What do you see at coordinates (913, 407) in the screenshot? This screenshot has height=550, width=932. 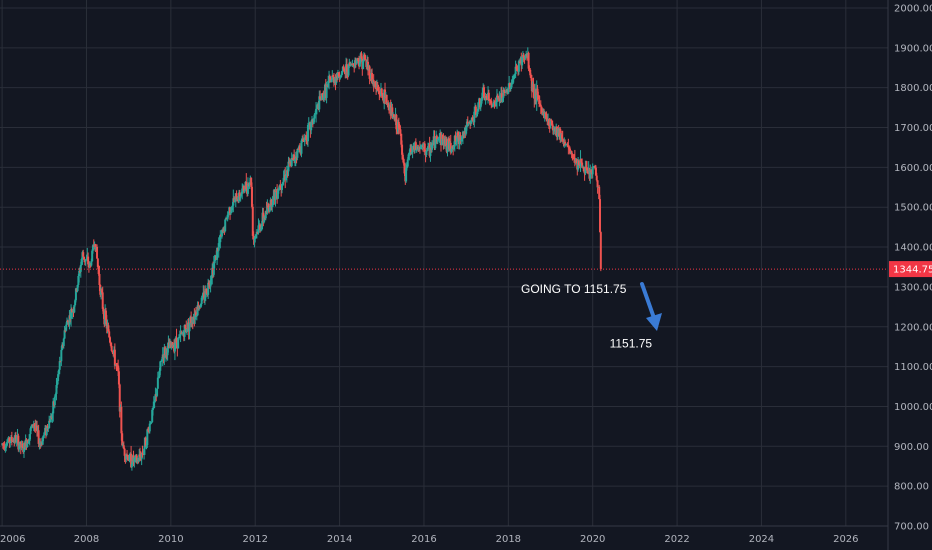 I see `y-tick-label: 1000.00` at bounding box center [913, 407].